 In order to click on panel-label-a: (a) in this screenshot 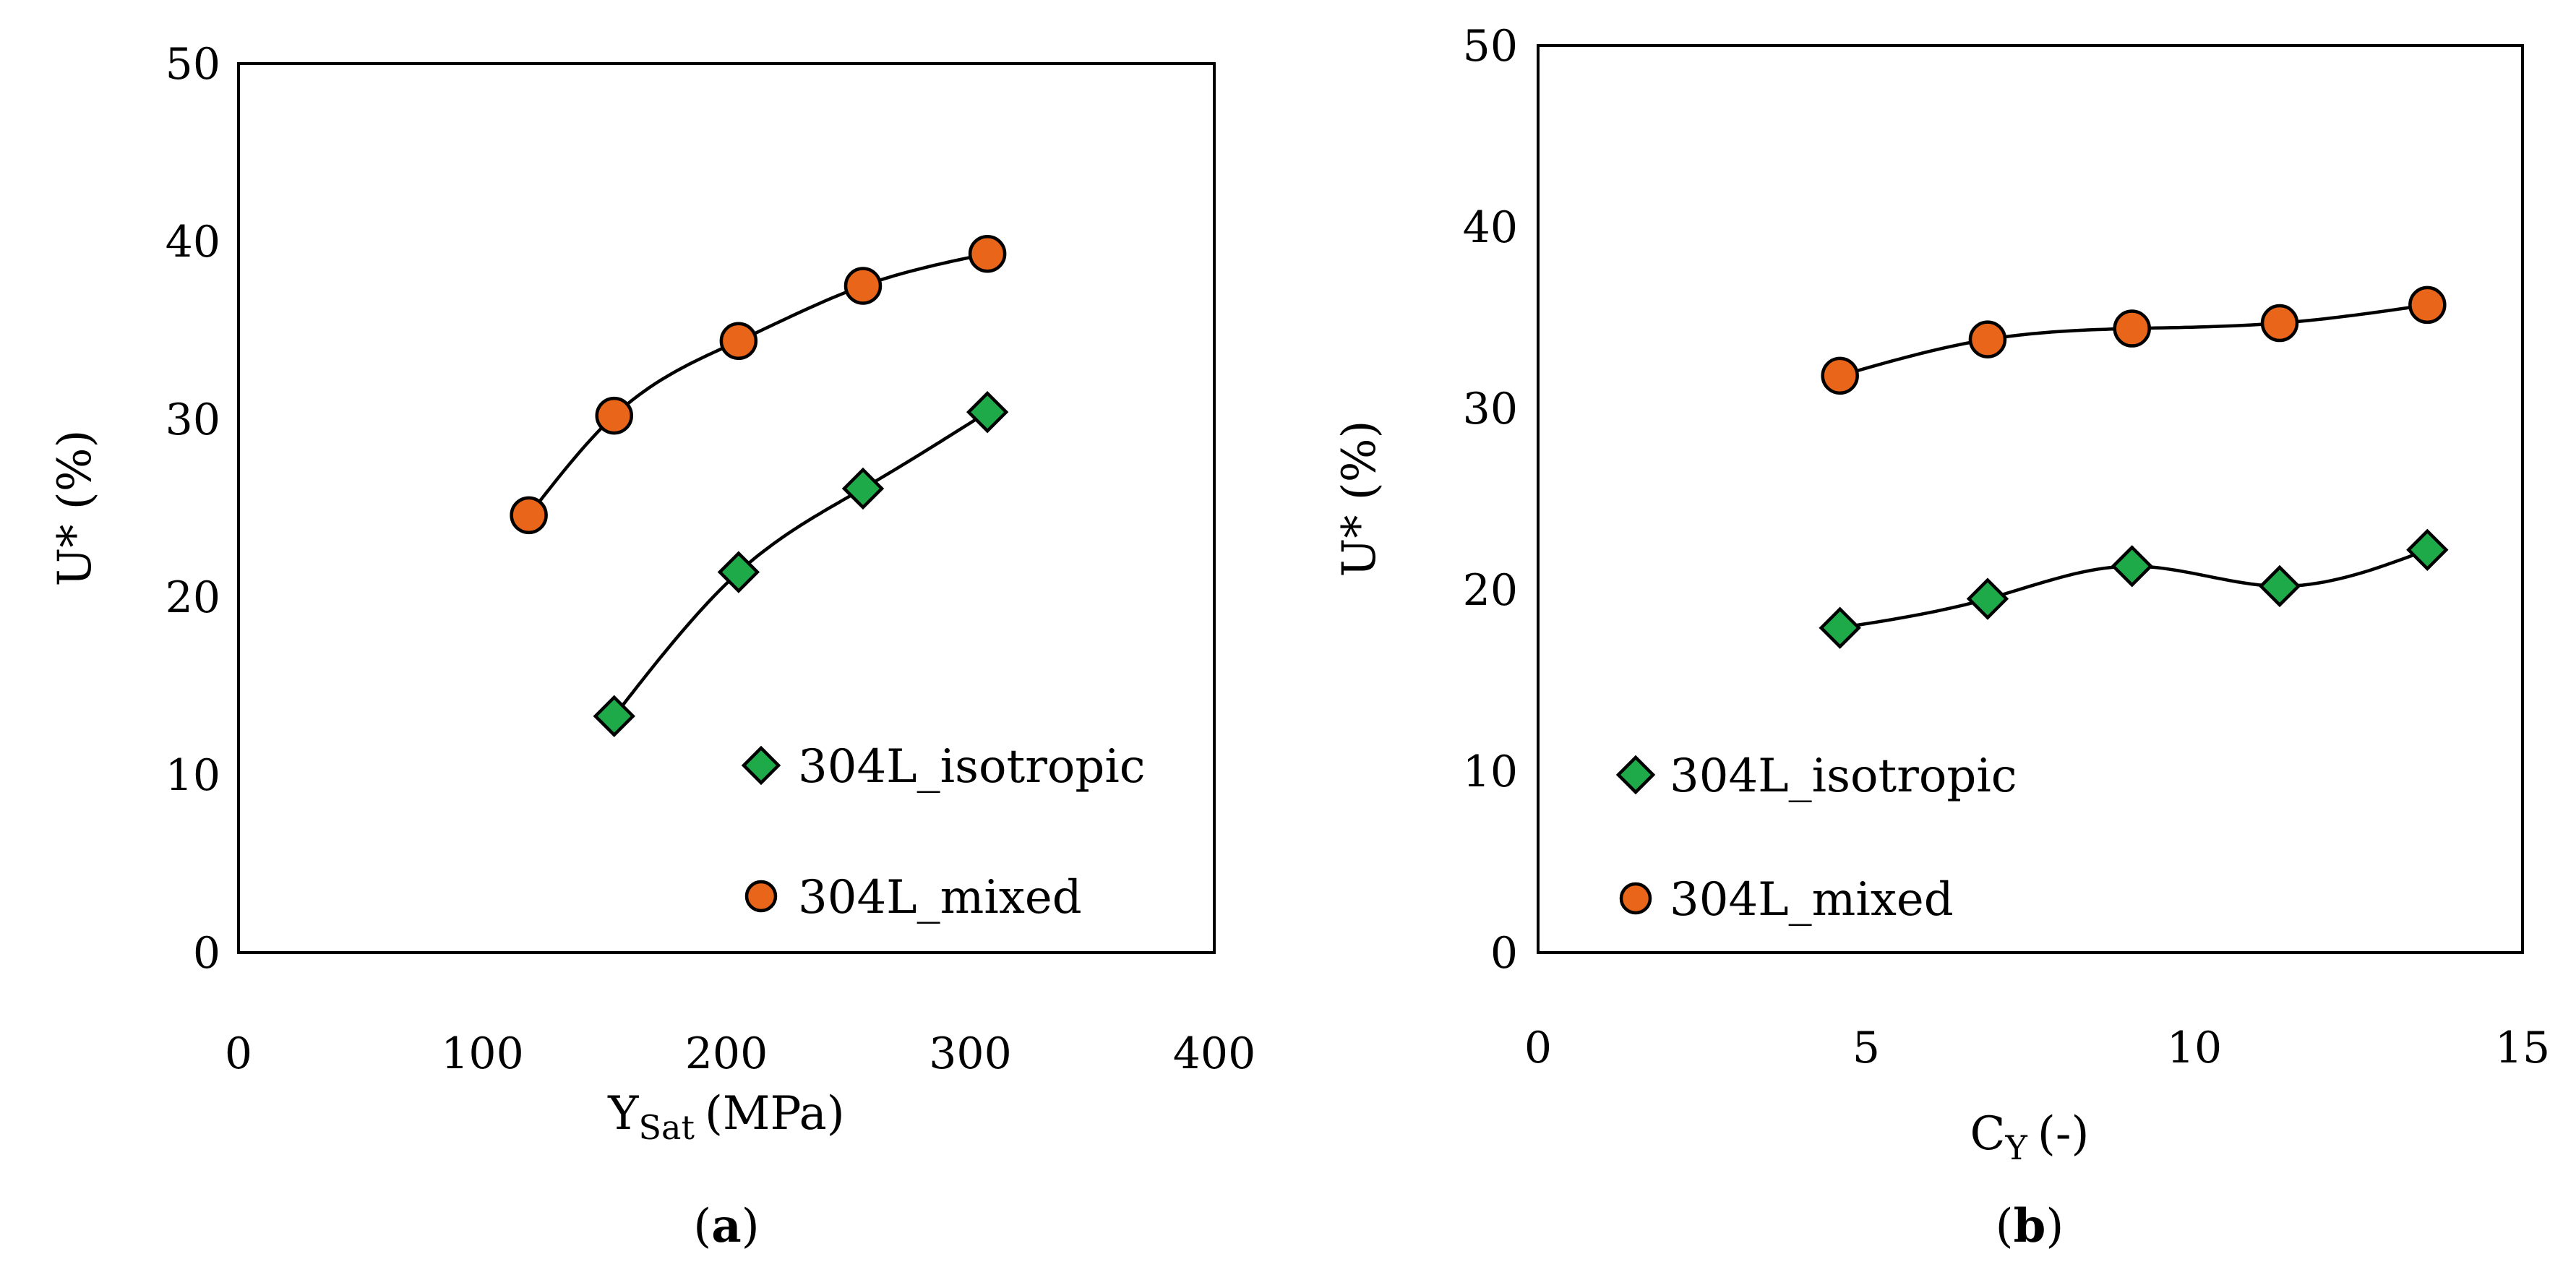, I will do `click(726, 1226)`.